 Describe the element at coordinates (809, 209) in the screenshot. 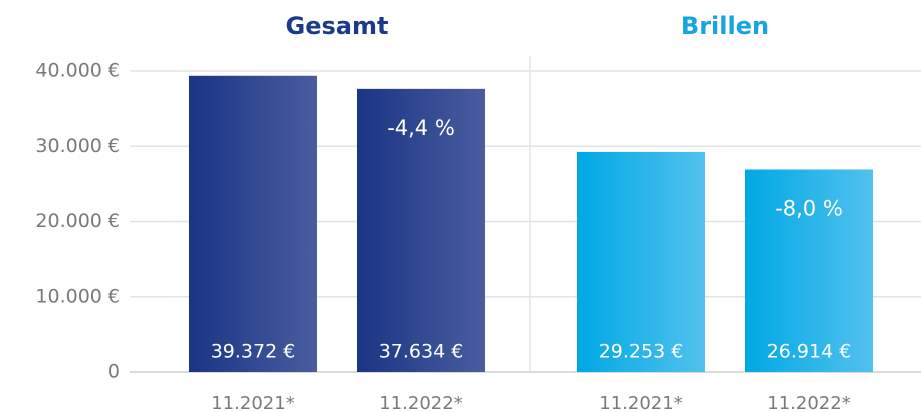

I see `change-annotation: -8,0 %` at that location.